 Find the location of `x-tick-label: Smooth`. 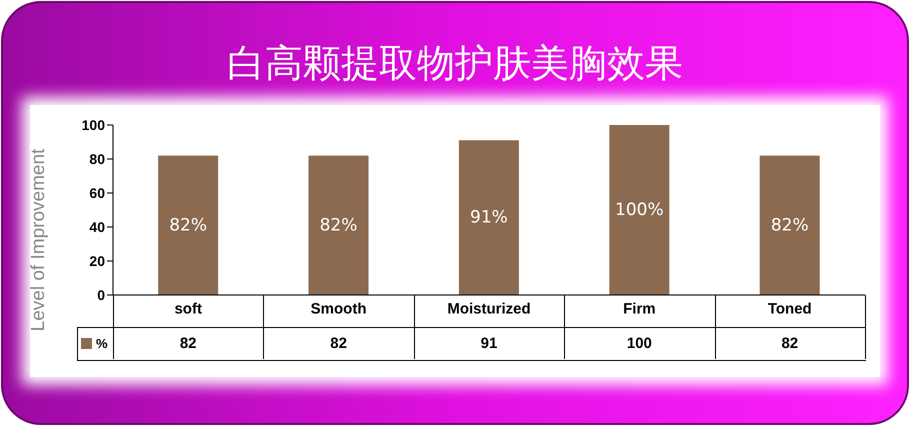

x-tick-label: Smooth is located at coordinates (338, 309).